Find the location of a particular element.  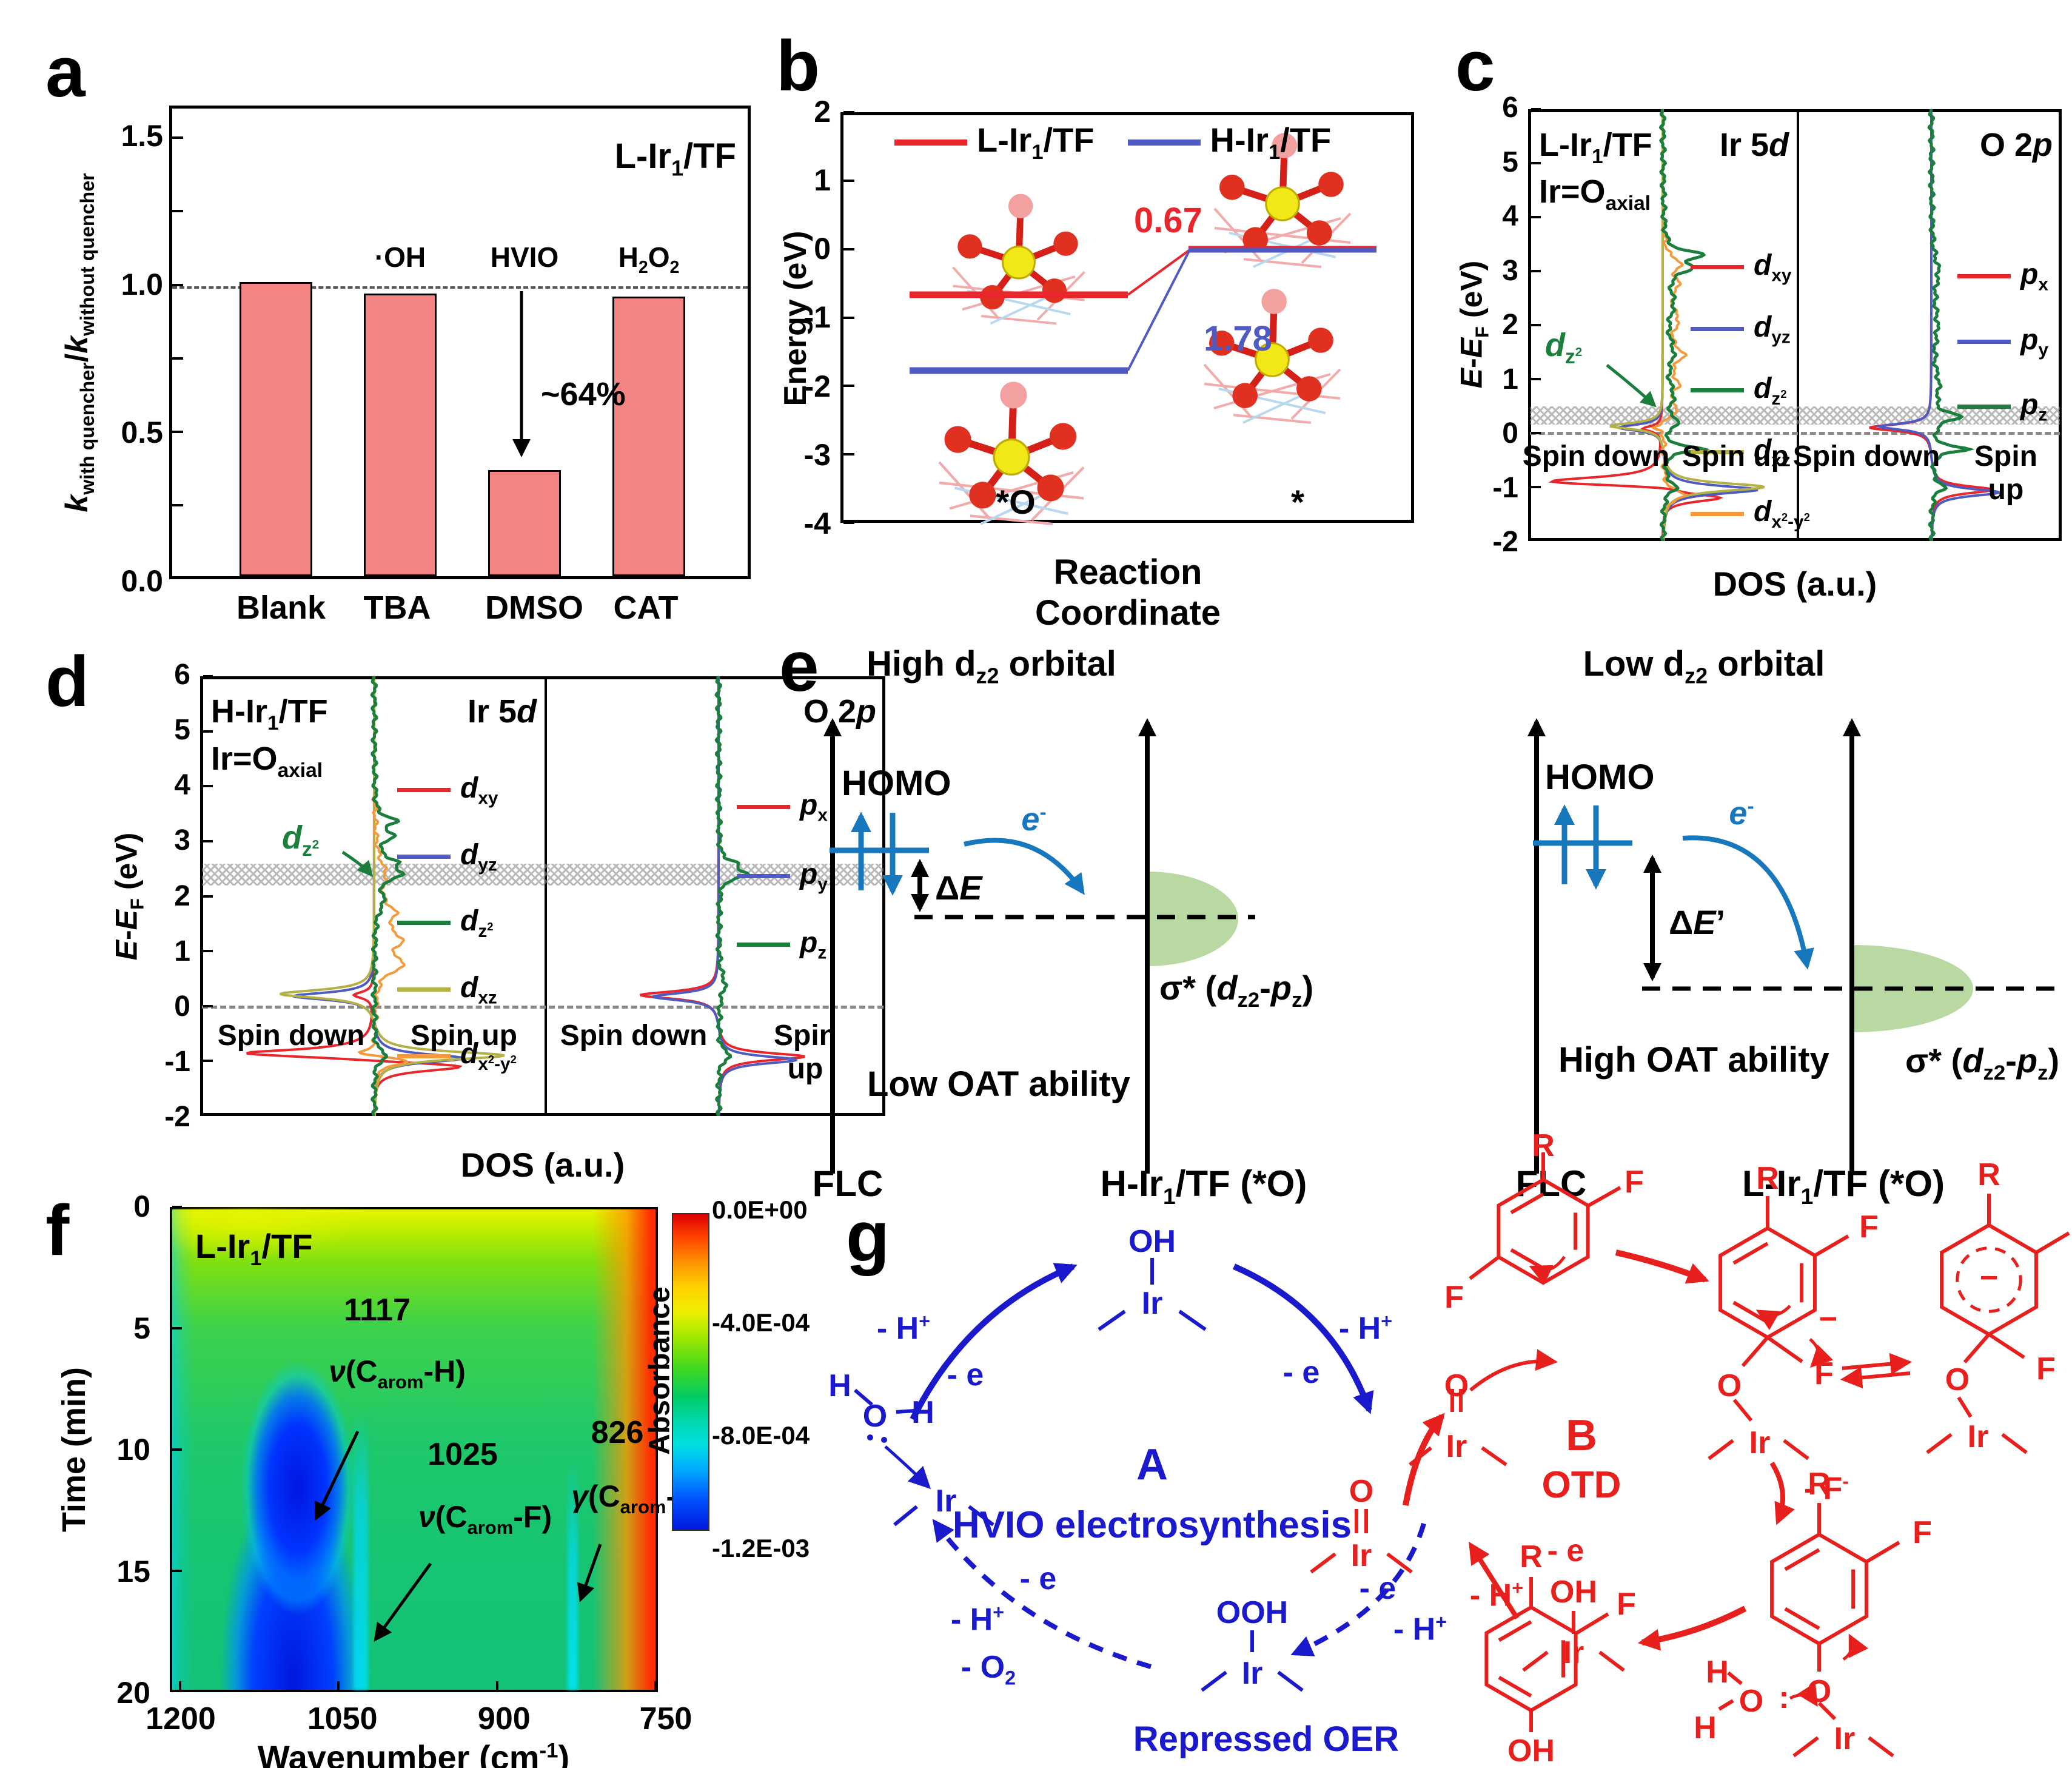

g-arrows-red is located at coordinates (1658, 1478).